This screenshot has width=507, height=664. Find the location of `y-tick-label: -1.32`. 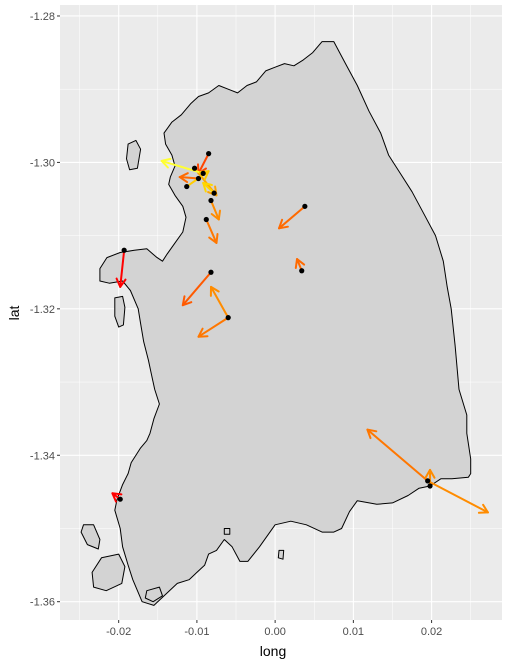

y-tick-label: -1.32 is located at coordinates (42, 310).